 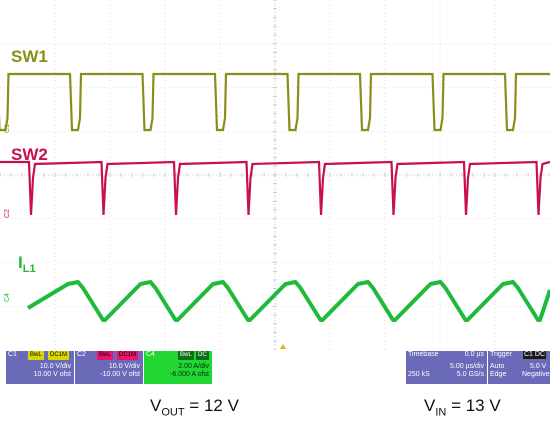 I want to click on c1-header: C1 BwL DC1M, so click(x=40, y=355).